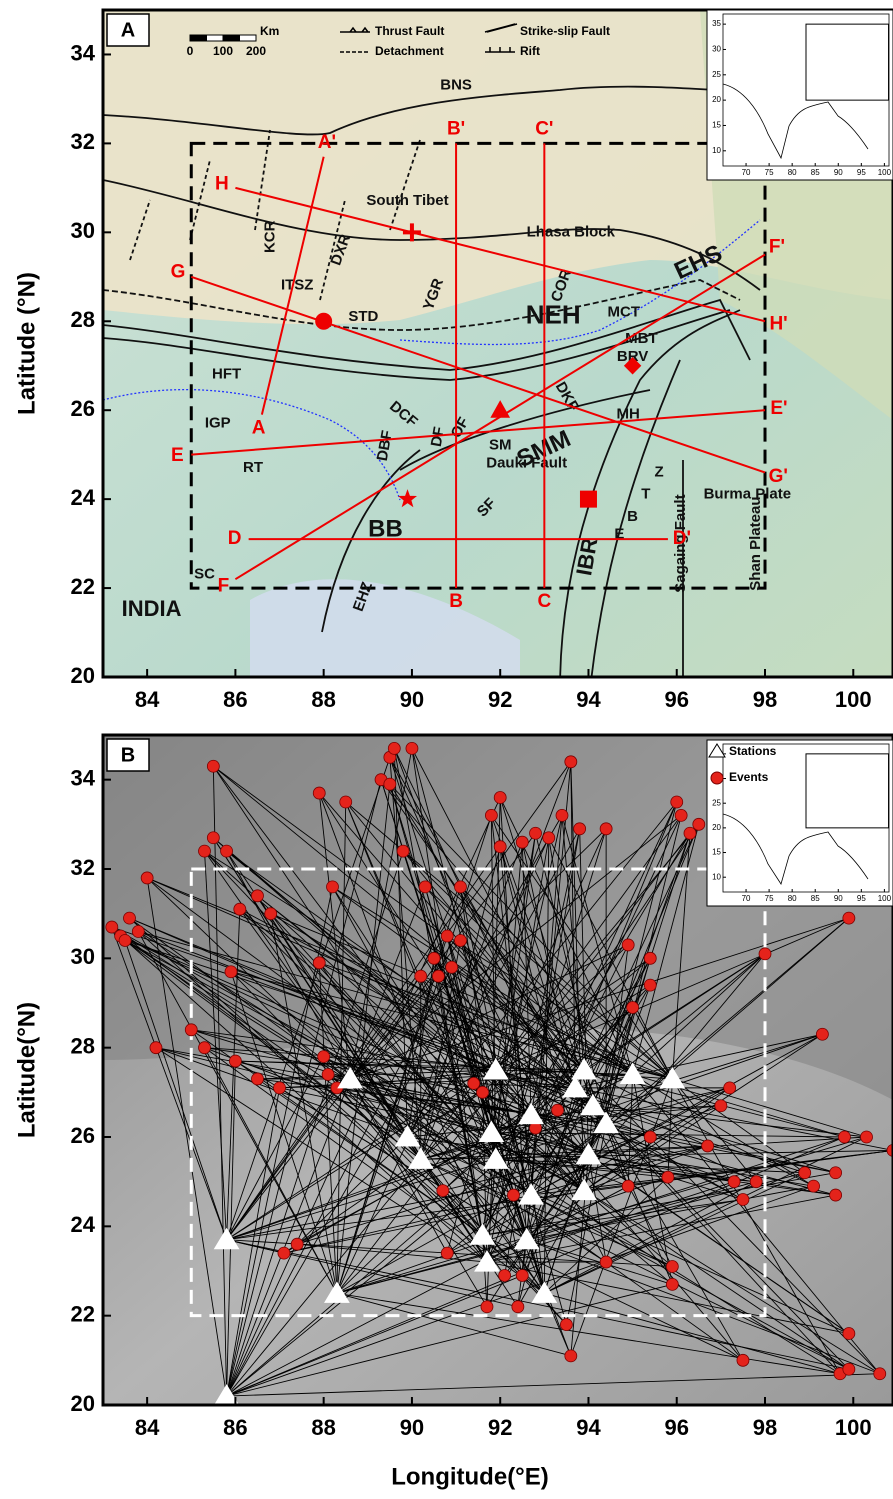 The height and width of the screenshot is (1499, 893). Describe the element at coordinates (632, 356) in the screenshot. I see `map-label: BRV` at that location.